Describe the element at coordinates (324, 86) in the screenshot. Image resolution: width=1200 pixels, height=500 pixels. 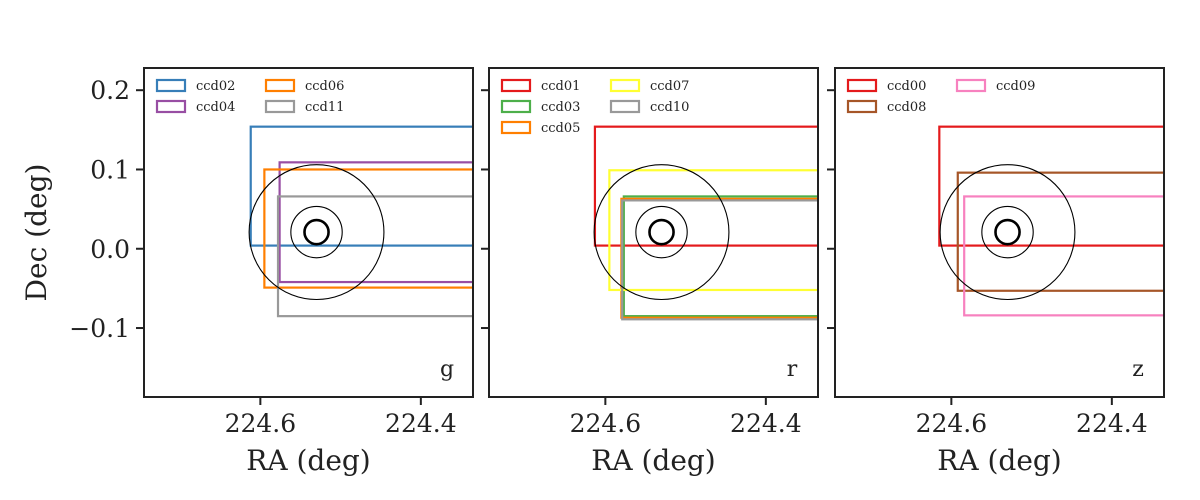
I see `legend-label-ccd06: ccd06` at that location.